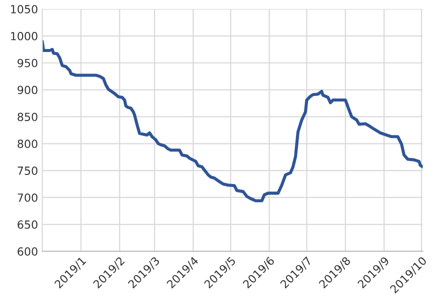  Describe the element at coordinates (28, 224) in the screenshot. I see `y-tick-label: 650` at that location.